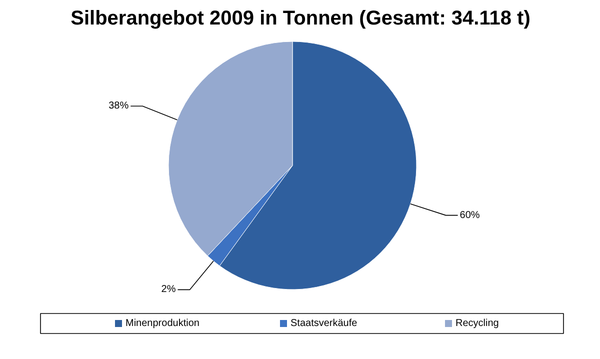 The image size is (600, 359). What do you see at coordinates (300, 19) in the screenshot?
I see `chart-title: Silberangebot 2009 in Tonnen (Gesamt: 34.118 t)` at bounding box center [300, 19].